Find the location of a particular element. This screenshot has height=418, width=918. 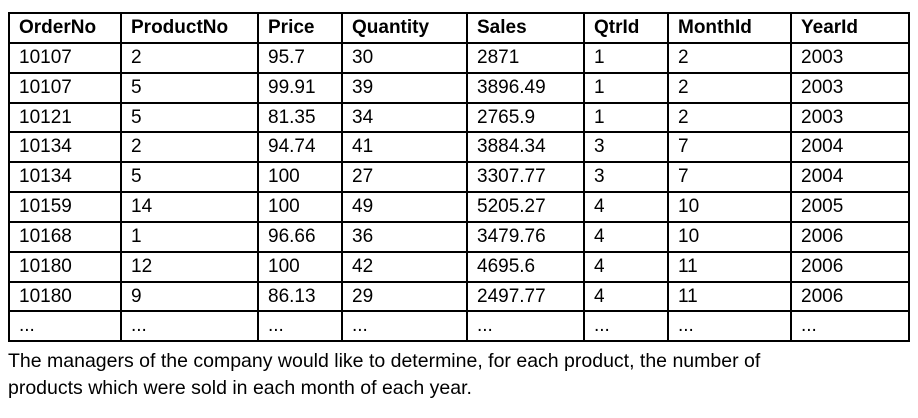

table-cell: 34 is located at coordinates (404, 117).